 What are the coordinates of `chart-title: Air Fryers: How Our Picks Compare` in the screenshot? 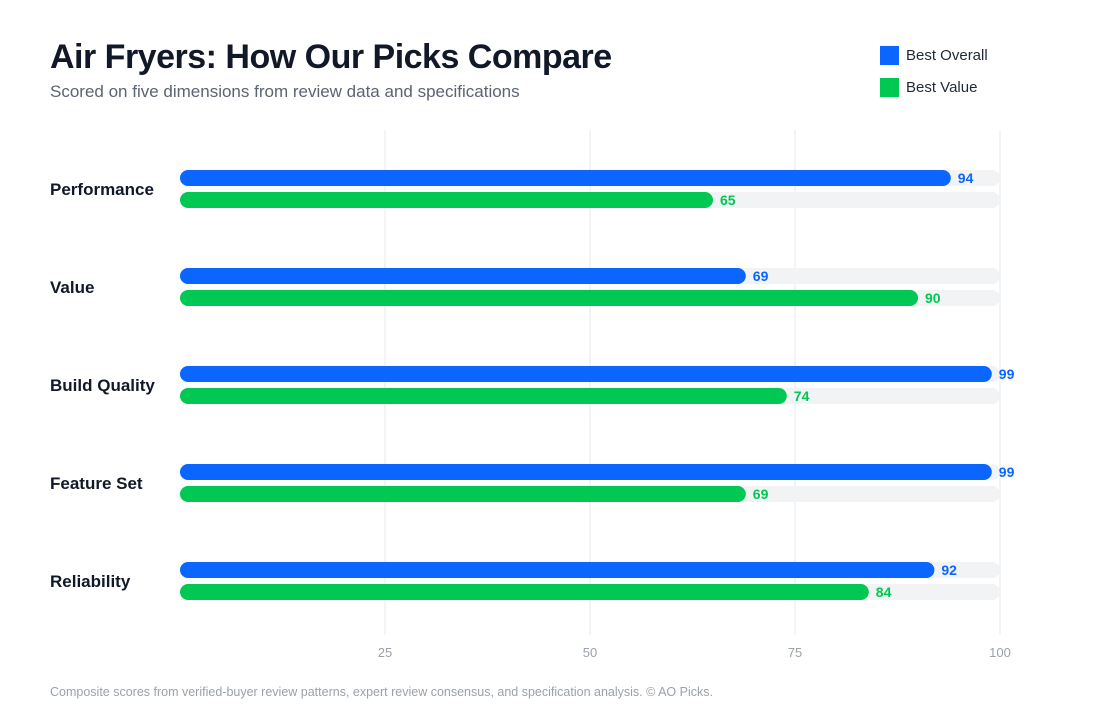 It's located at (331, 57).